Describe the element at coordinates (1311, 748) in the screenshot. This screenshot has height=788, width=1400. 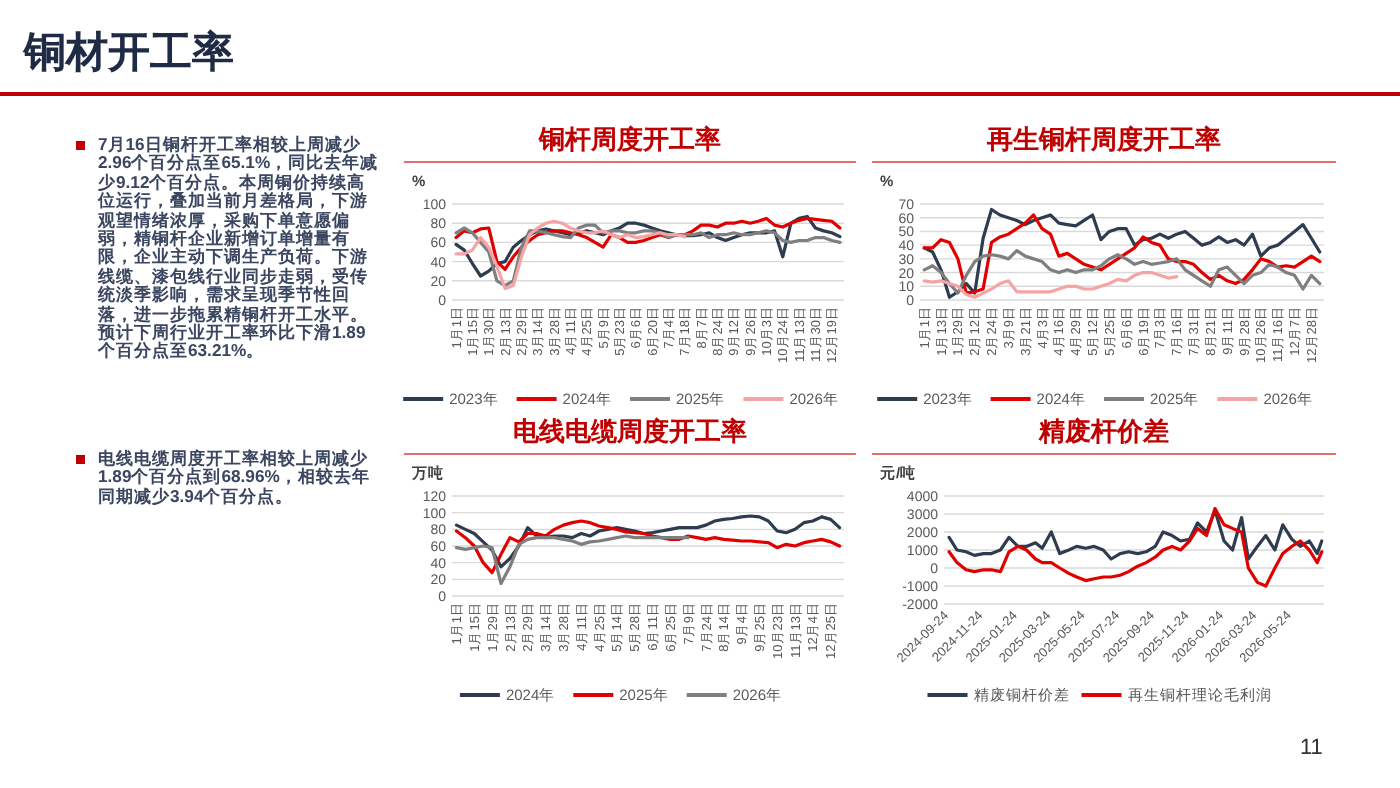
I see `text: 11` at that location.